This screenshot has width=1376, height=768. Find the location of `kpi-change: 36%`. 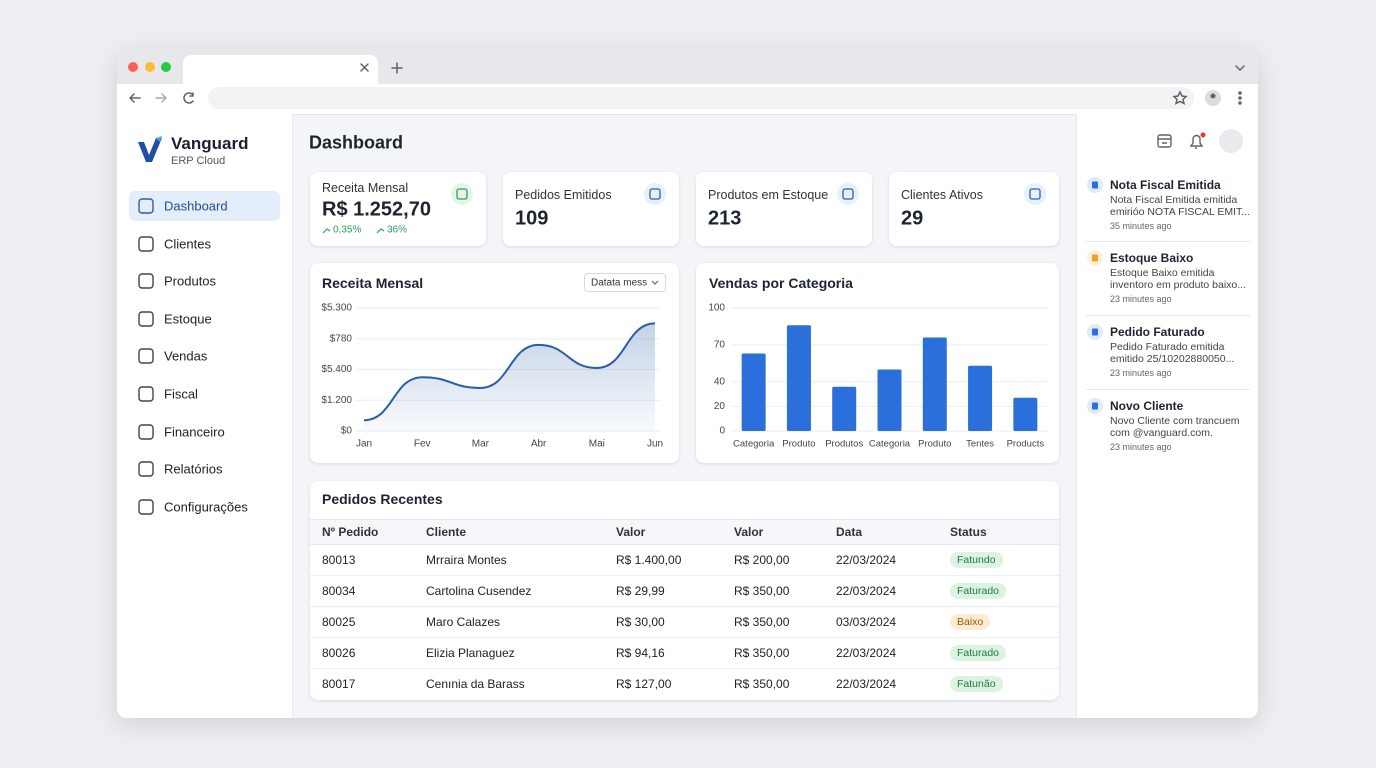

kpi-change: 36% is located at coordinates (397, 230).